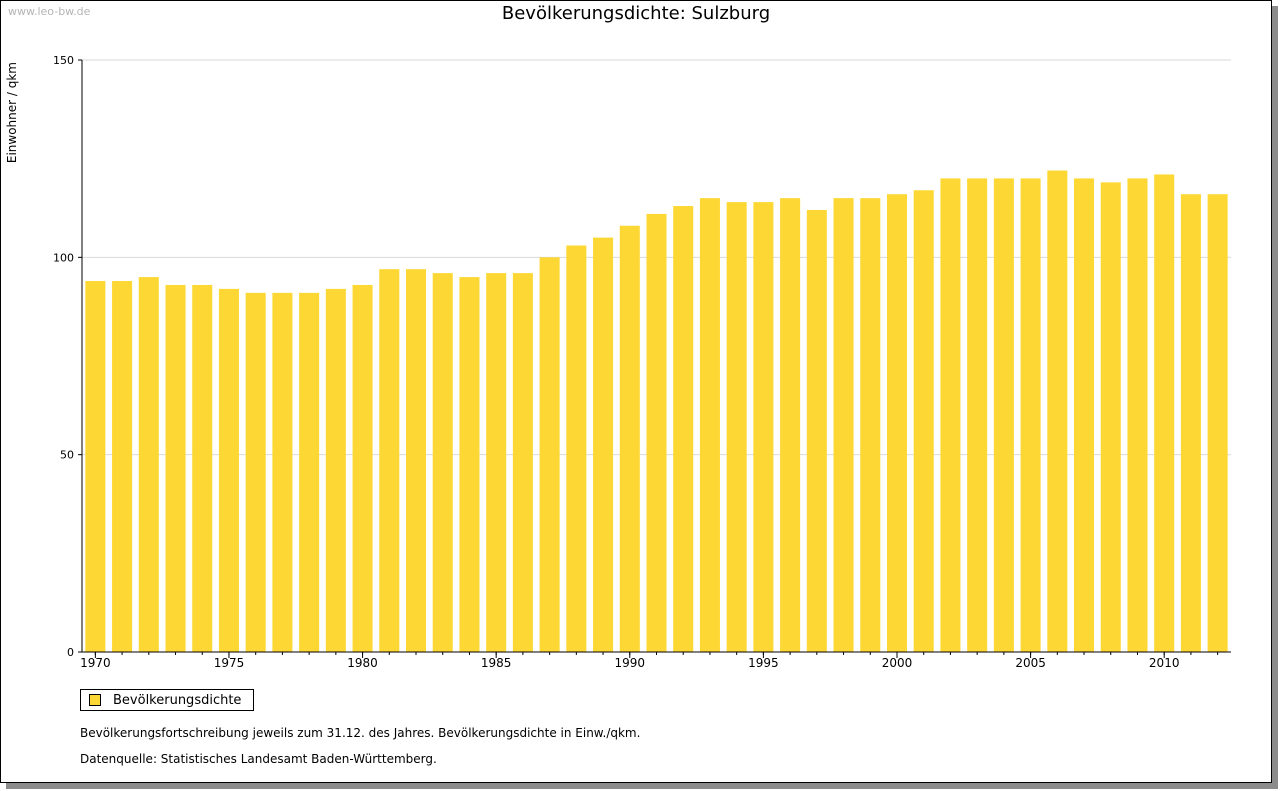 This screenshot has height=791, width=1280. What do you see at coordinates (897, 423) in the screenshot?
I see `bar-2000` at bounding box center [897, 423].